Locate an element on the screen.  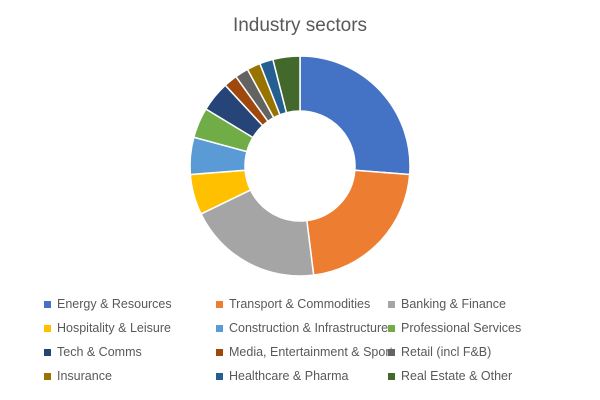
legend-label: Healthcare & Pharma is located at coordinates (289, 376).